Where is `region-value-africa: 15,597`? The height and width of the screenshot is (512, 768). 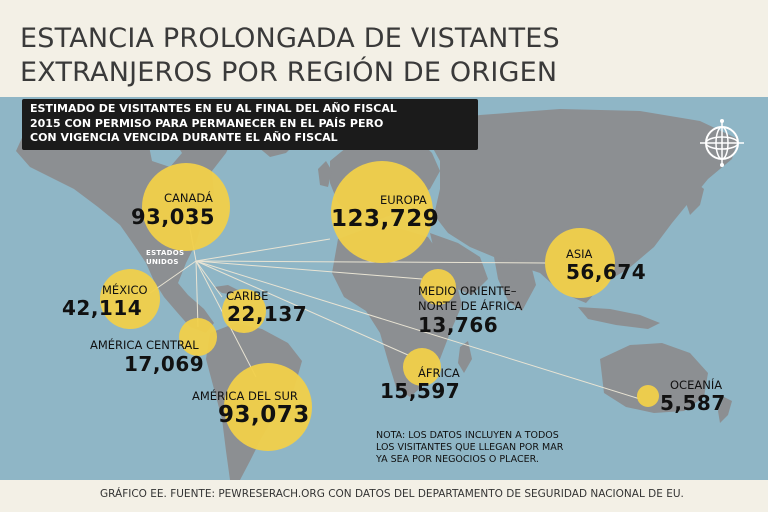 region-value-africa: 15,597 is located at coordinates (420, 391).